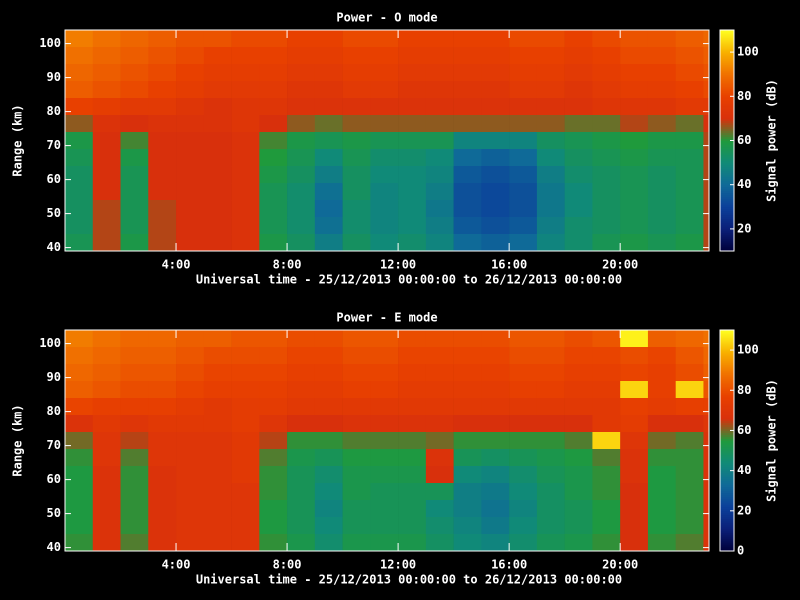 The image size is (800, 600). What do you see at coordinates (54, 377) in the screenshot?
I see `y-tick-label: 90` at bounding box center [54, 377].